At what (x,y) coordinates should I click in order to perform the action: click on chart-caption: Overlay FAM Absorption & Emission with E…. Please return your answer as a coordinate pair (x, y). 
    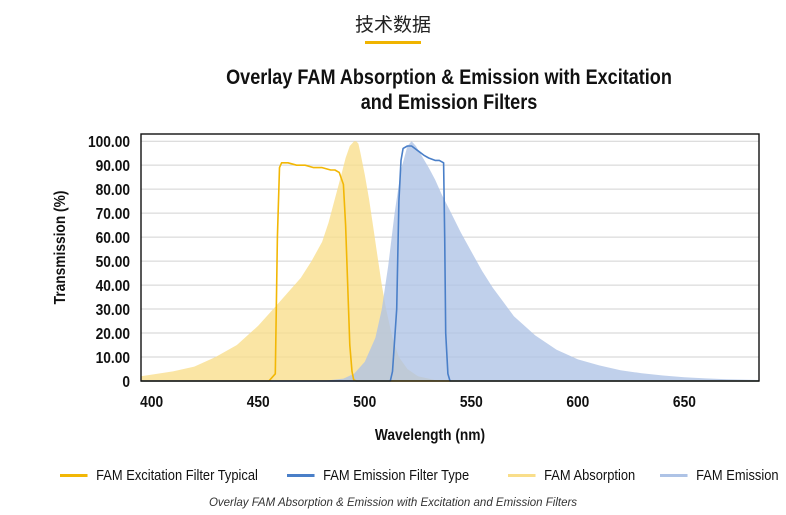
    Looking at the image, I should click on (393, 503).